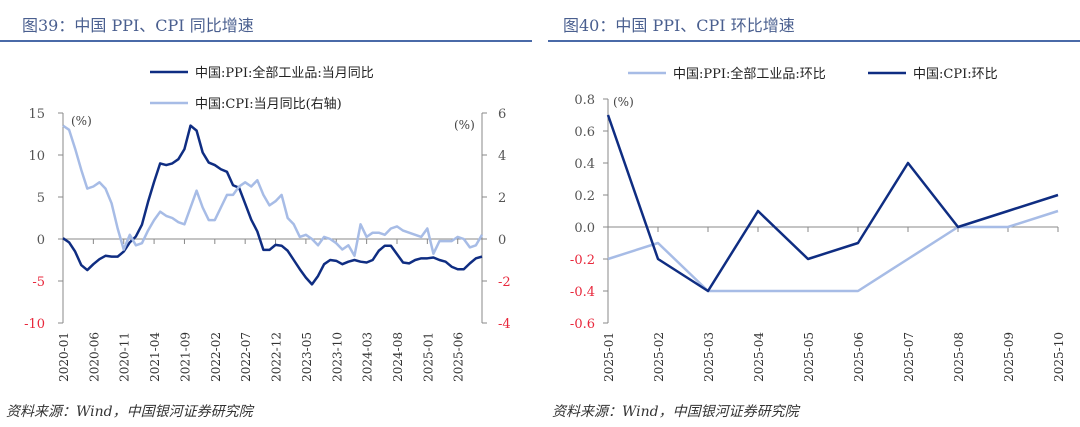  What do you see at coordinates (584, 228) in the screenshot?
I see `y-tick-label: 0.0` at bounding box center [584, 228].